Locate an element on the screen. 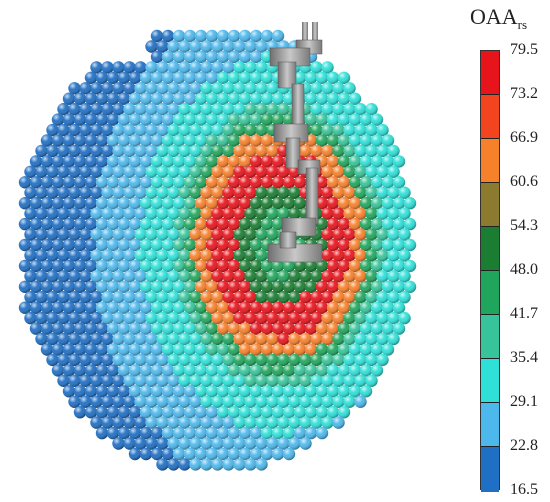 This screenshot has width=550, height=502. colorbar-tick-label: 48.0 is located at coordinates (524, 269).